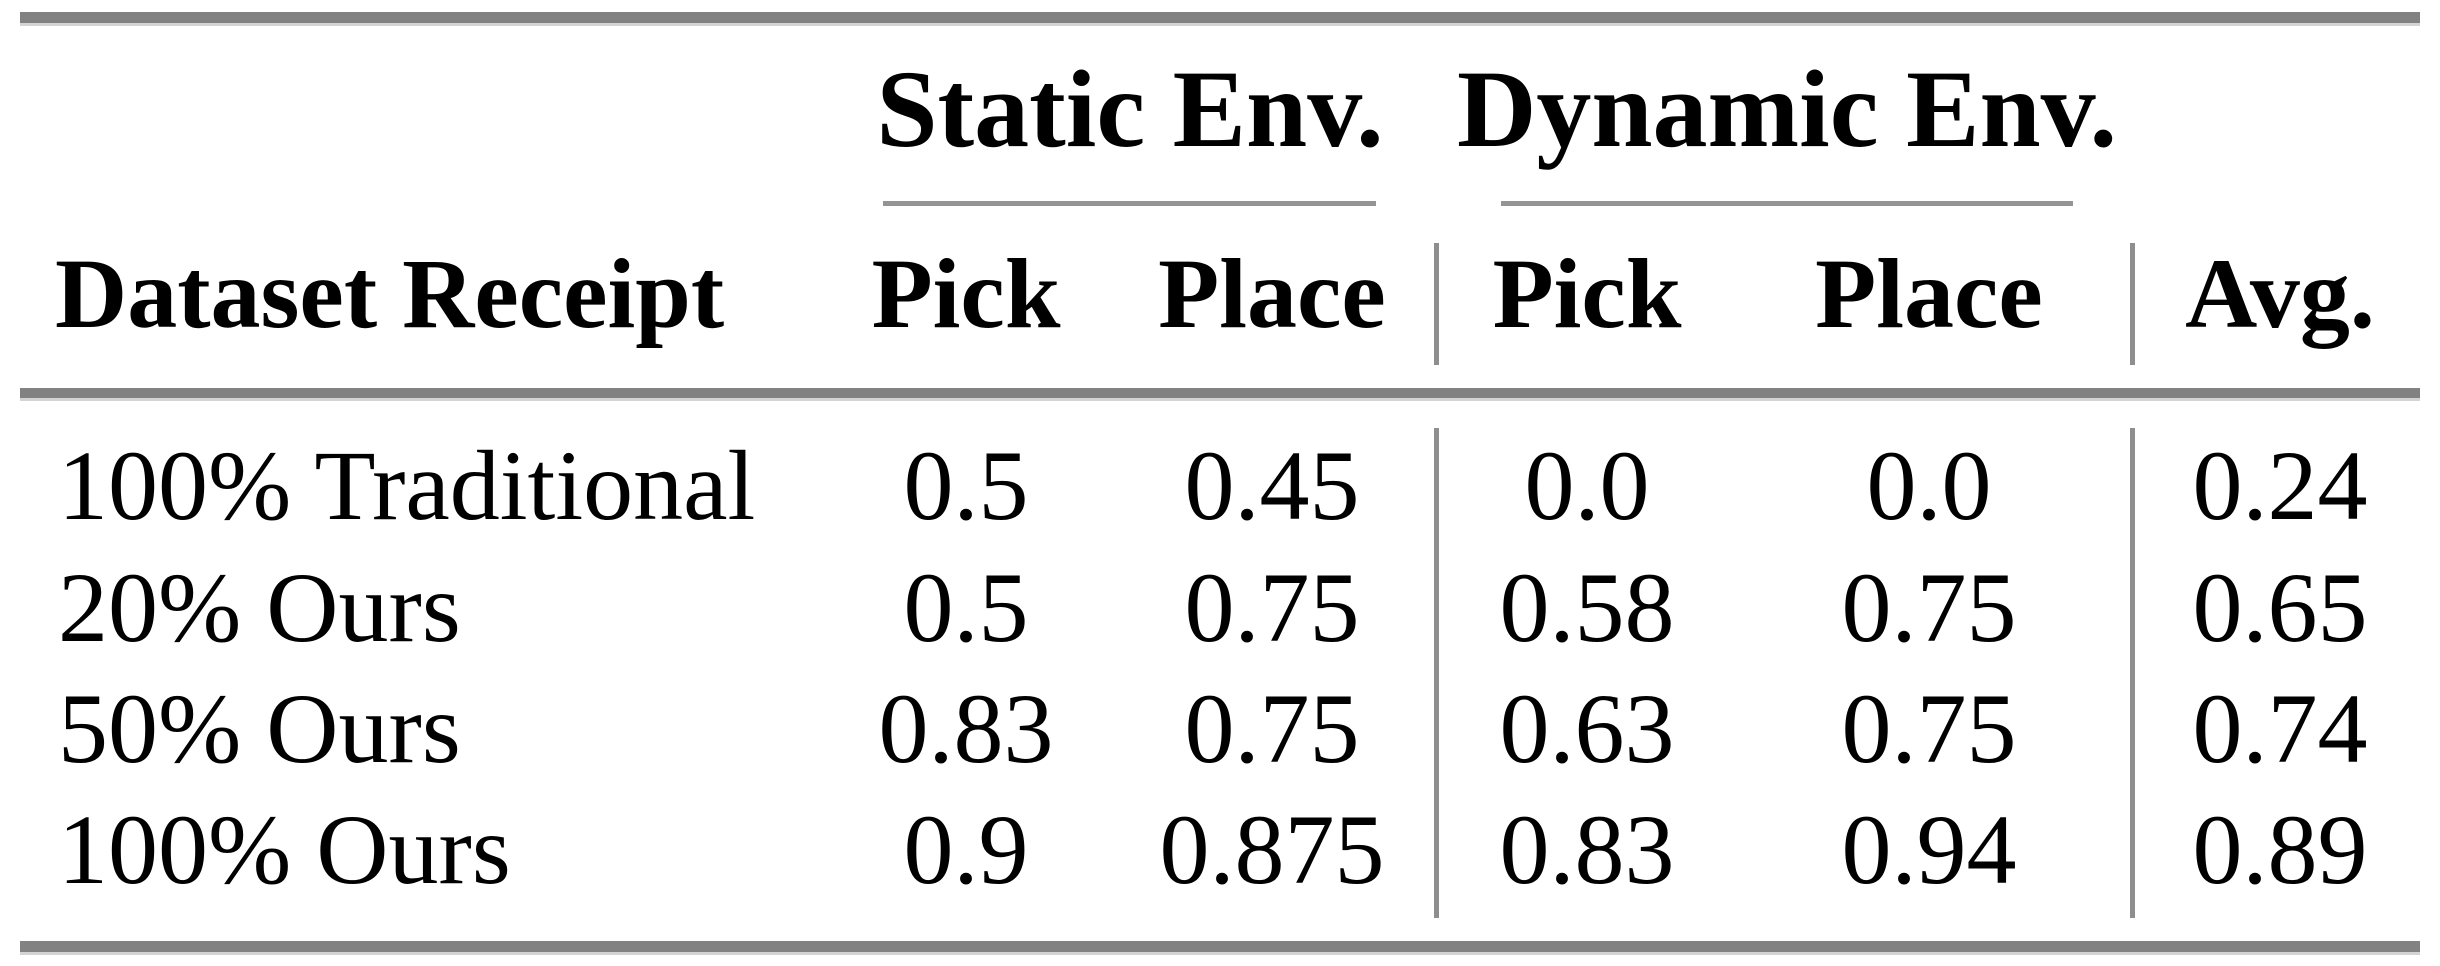 The height and width of the screenshot is (966, 2440). What do you see at coordinates (1272, 293) in the screenshot?
I see `column-header-static-place: Place` at bounding box center [1272, 293].